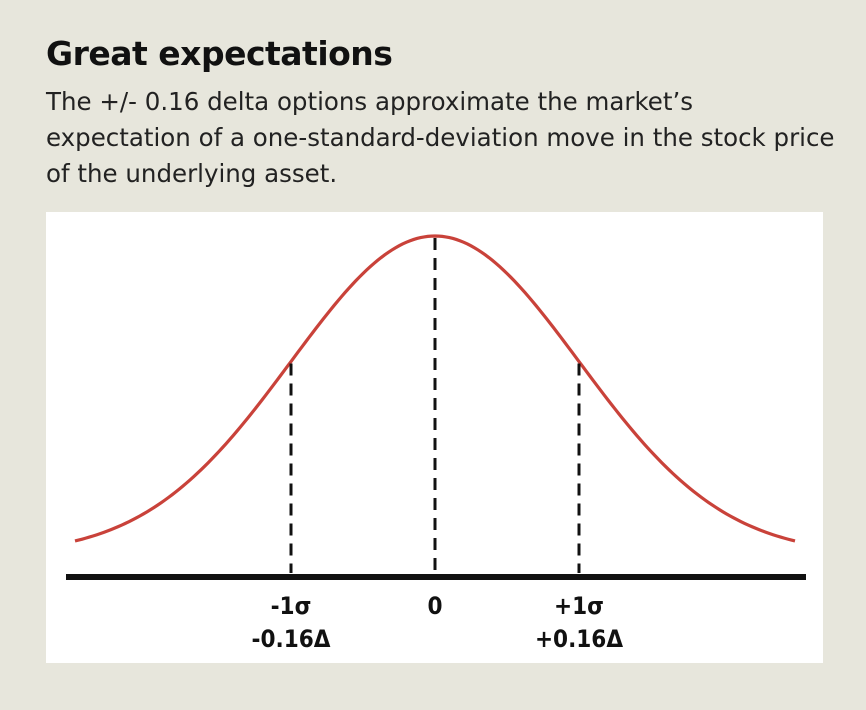  Describe the element at coordinates (579, 606) in the screenshot. I see `tick-label: +1σ` at that location.